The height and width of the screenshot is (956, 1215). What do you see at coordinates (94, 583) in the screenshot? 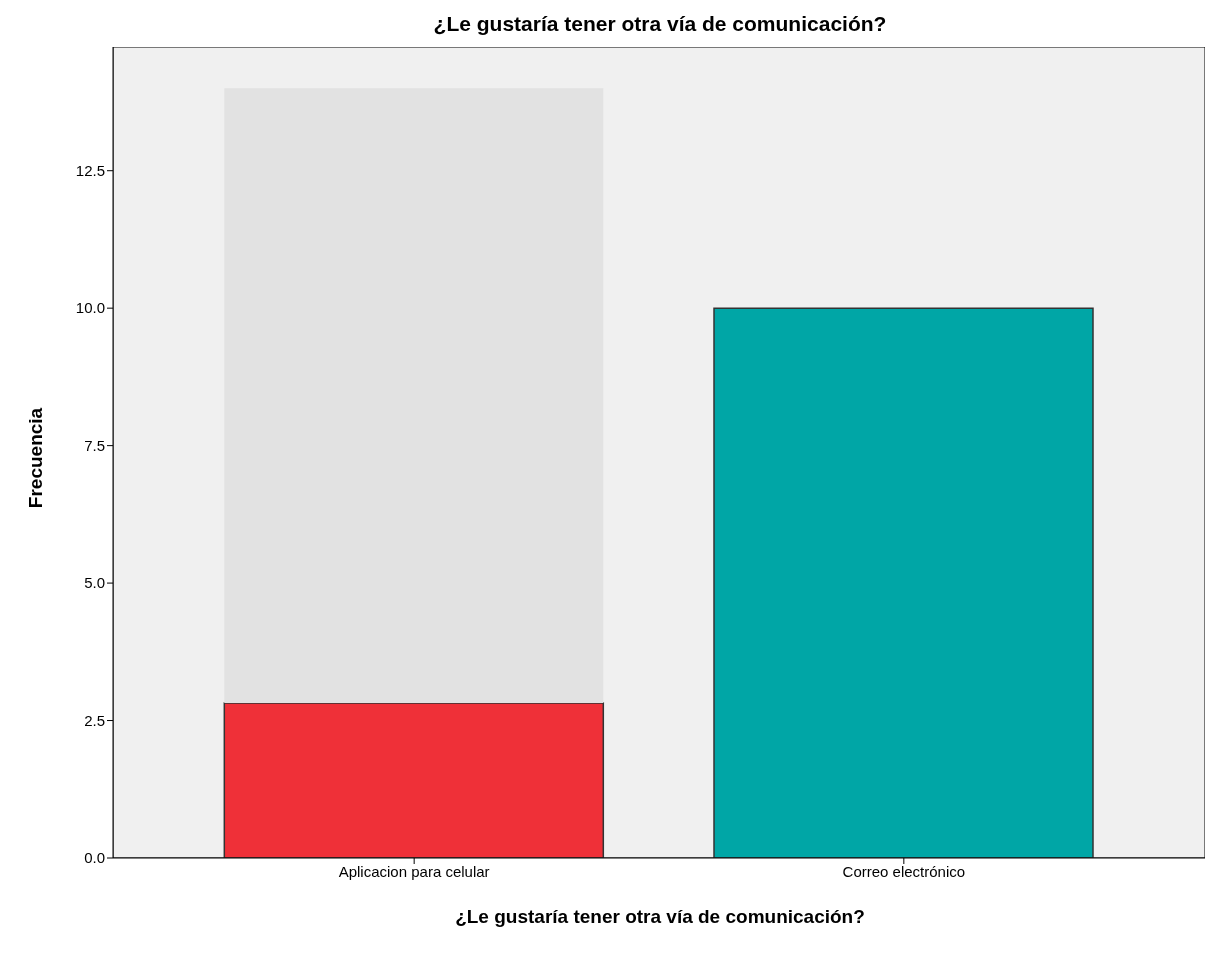
I see `y-tick-label: 5.0` at bounding box center [94, 583].